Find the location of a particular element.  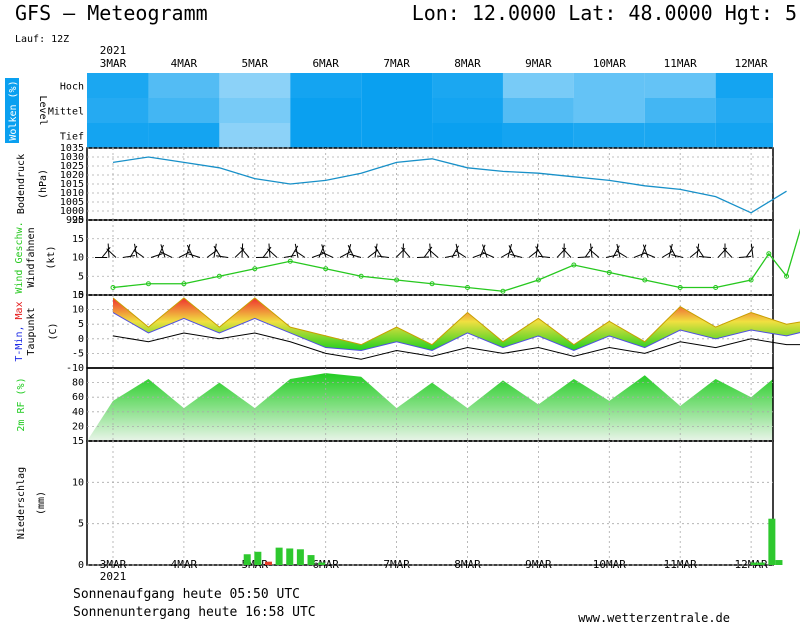

top-date-label: 9MAR is located at coordinates (538, 63).